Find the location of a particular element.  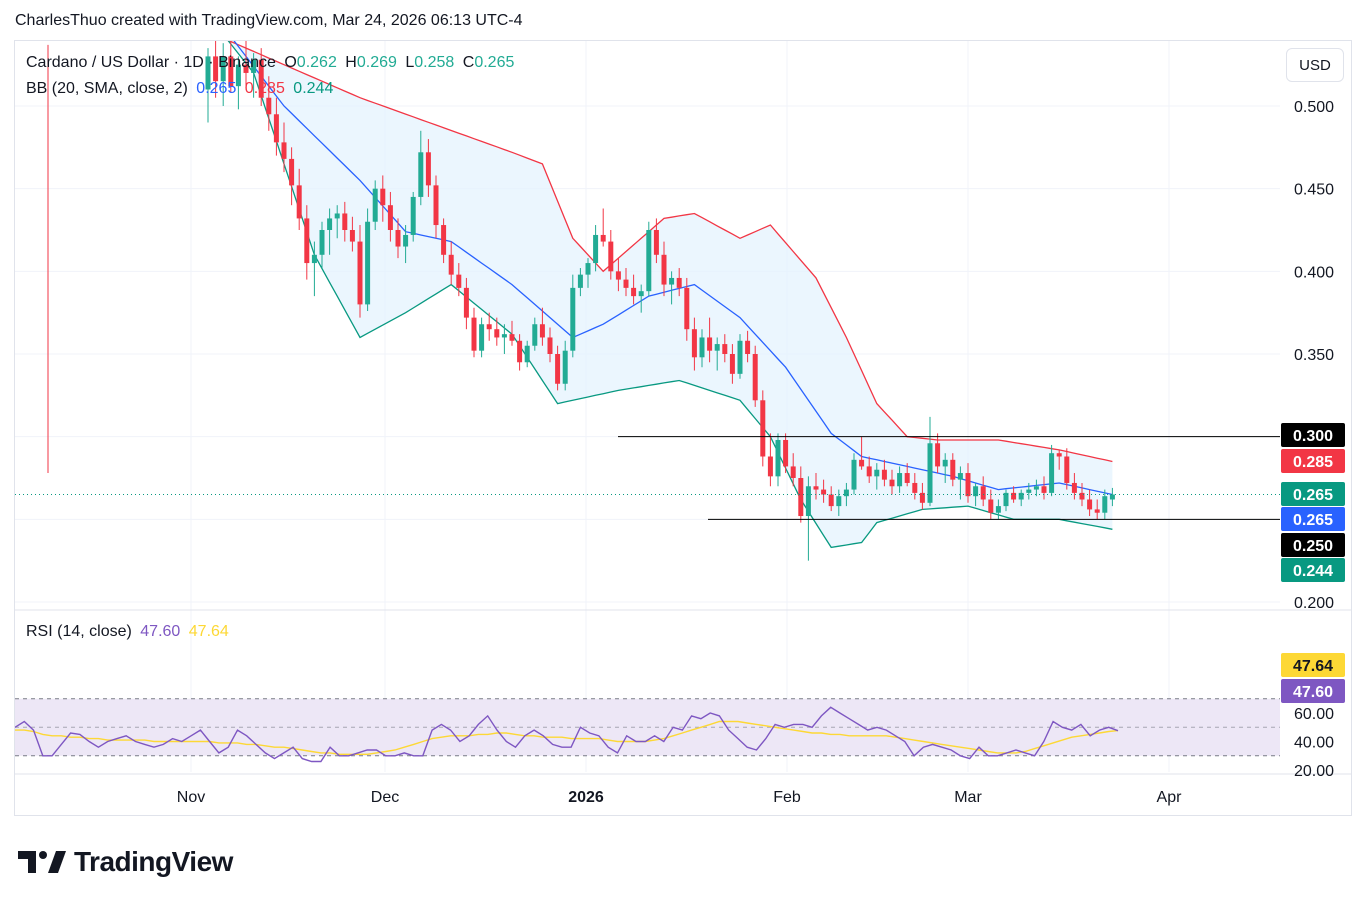

tradingview-logo: TradingView is located at coordinates (125, 862).